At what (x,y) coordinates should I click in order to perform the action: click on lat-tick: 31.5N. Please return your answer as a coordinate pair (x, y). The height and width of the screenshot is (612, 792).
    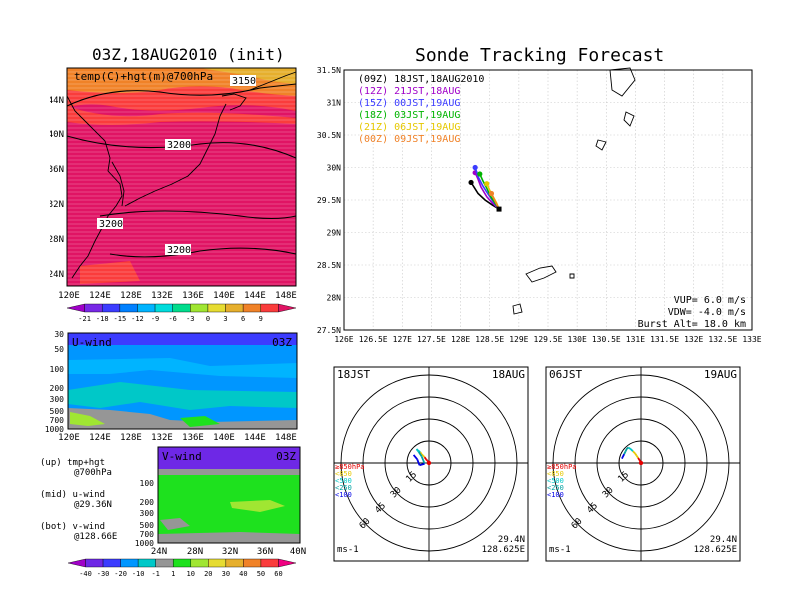
    Looking at the image, I should click on (329, 70).